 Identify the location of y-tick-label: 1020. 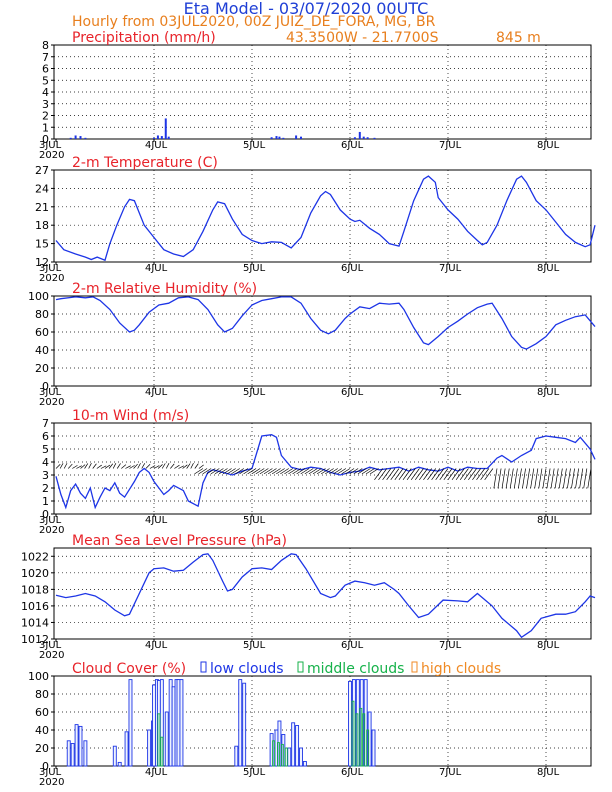
(35, 573).